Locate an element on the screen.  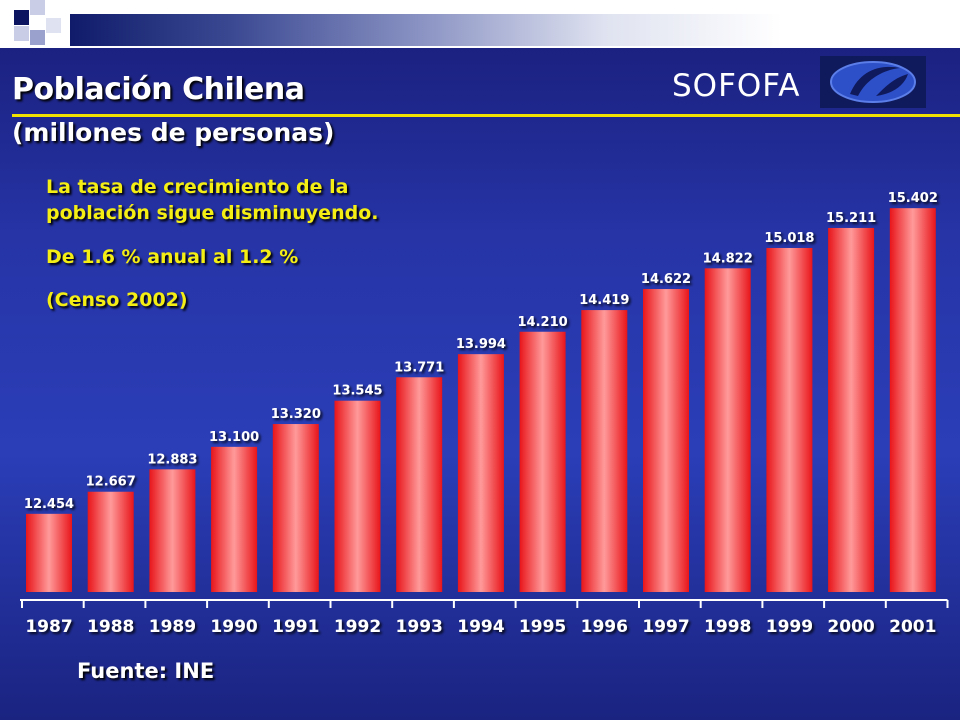
value-label-1987: 12.454 is located at coordinates (49, 504).